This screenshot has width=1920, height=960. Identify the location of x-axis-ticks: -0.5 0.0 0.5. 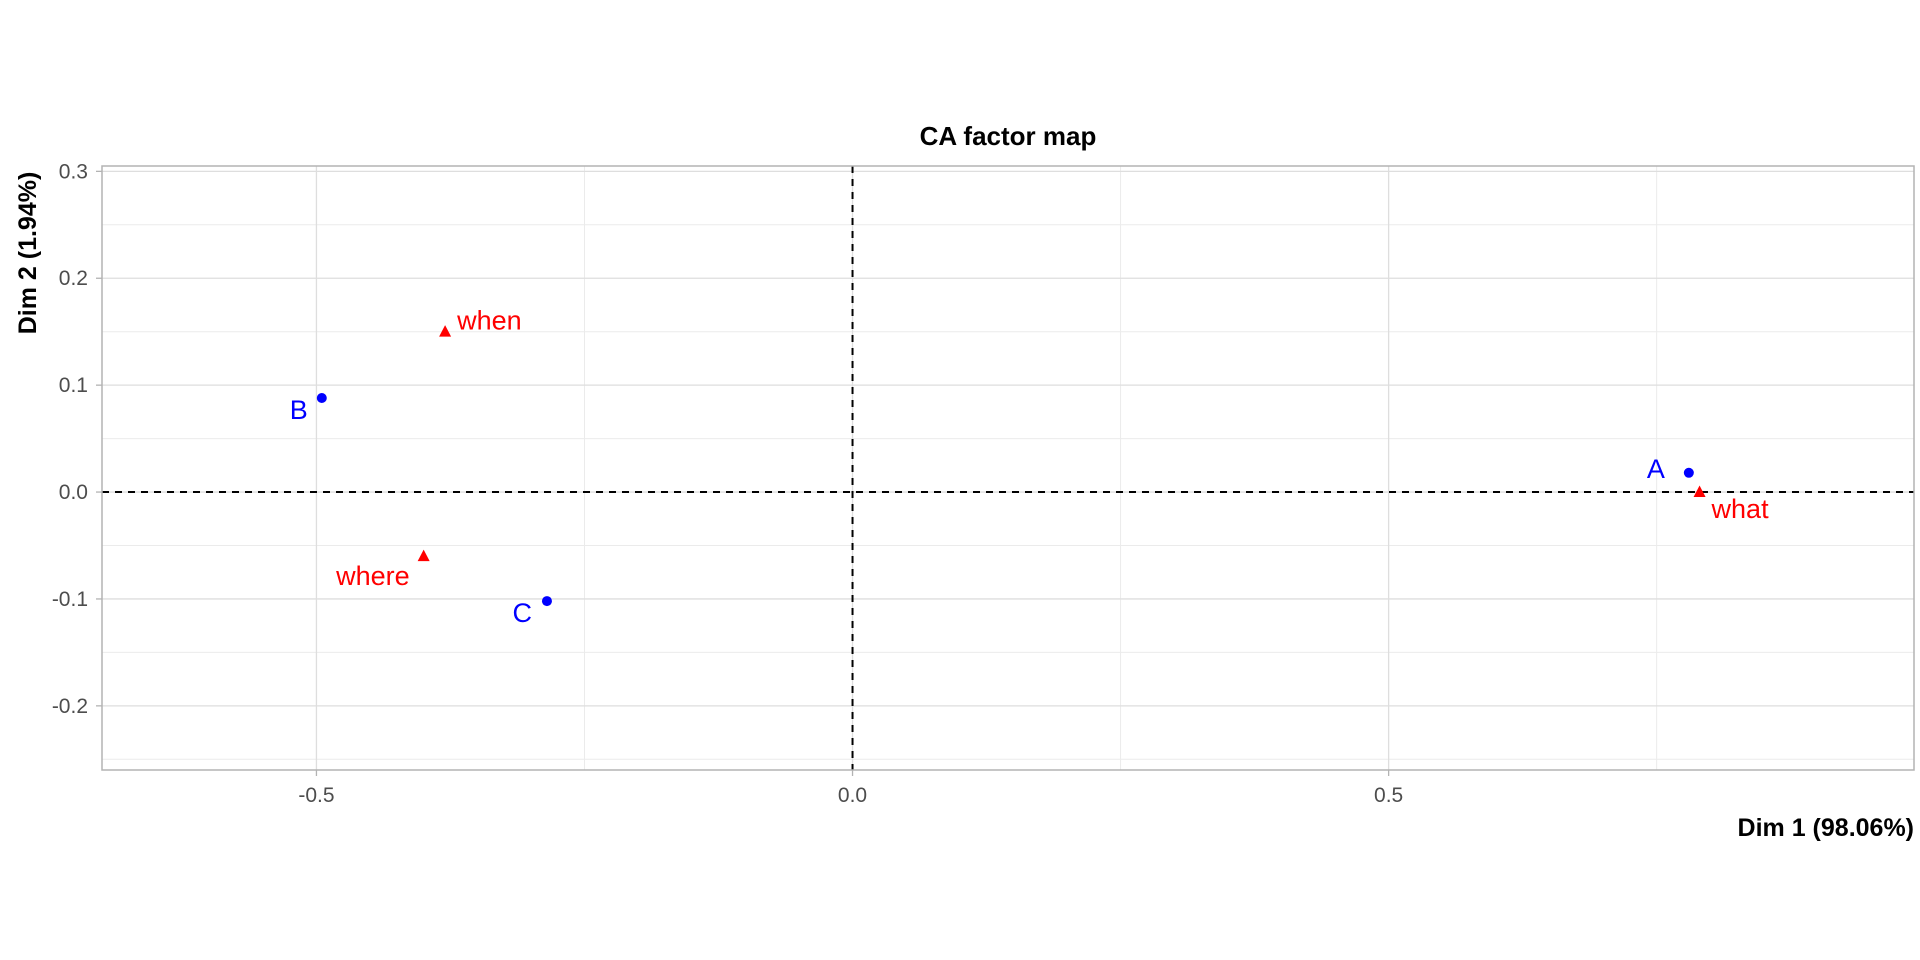
(850, 788).